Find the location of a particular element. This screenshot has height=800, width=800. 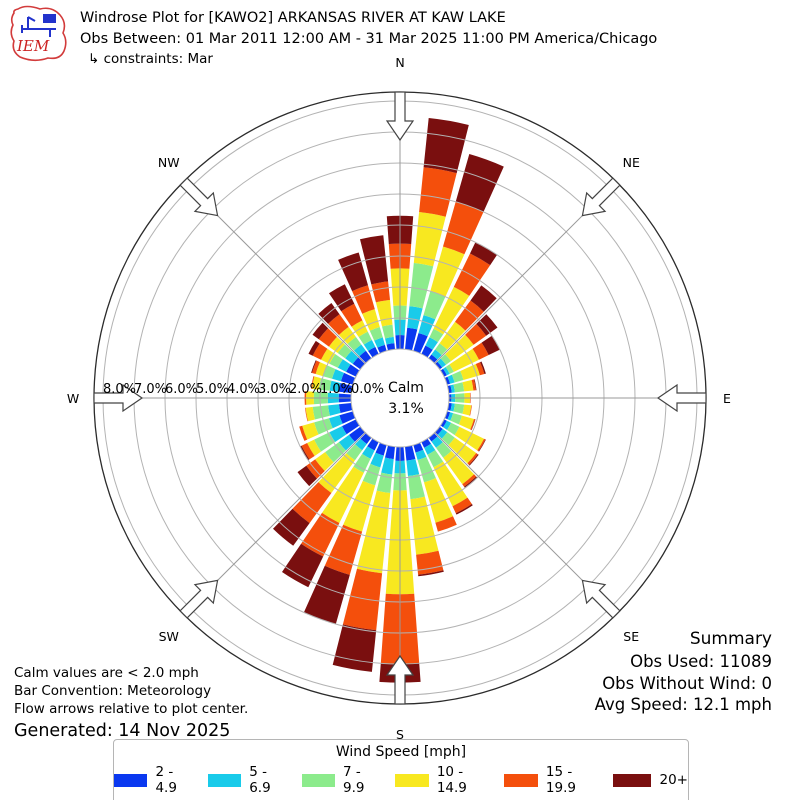

legend-label: 7 - 9.9 is located at coordinates (353, 780).